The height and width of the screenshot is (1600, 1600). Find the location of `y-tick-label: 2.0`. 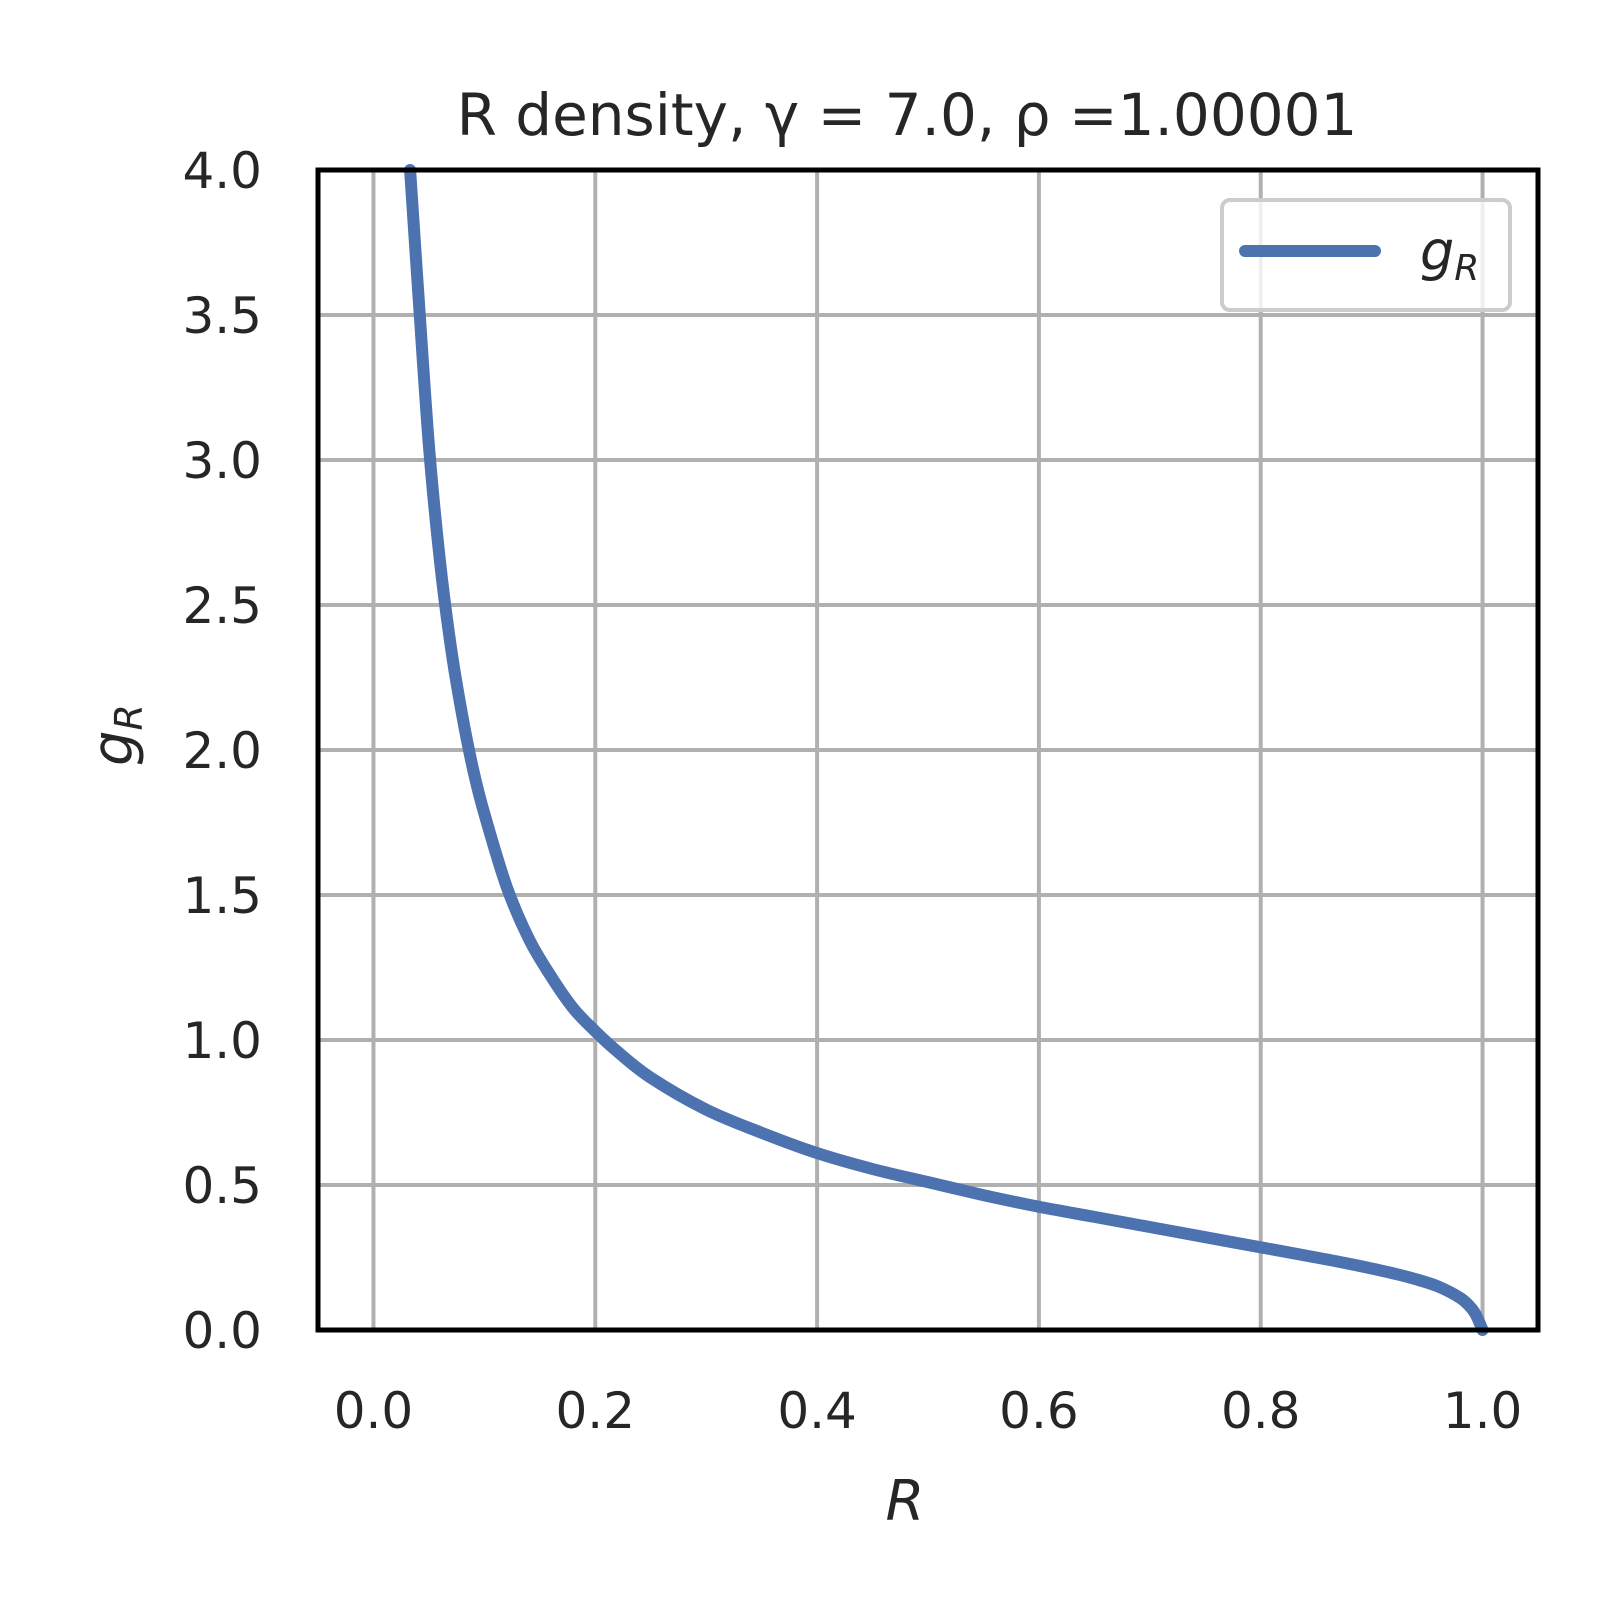

y-tick-label: 2.0 is located at coordinates (222, 751).